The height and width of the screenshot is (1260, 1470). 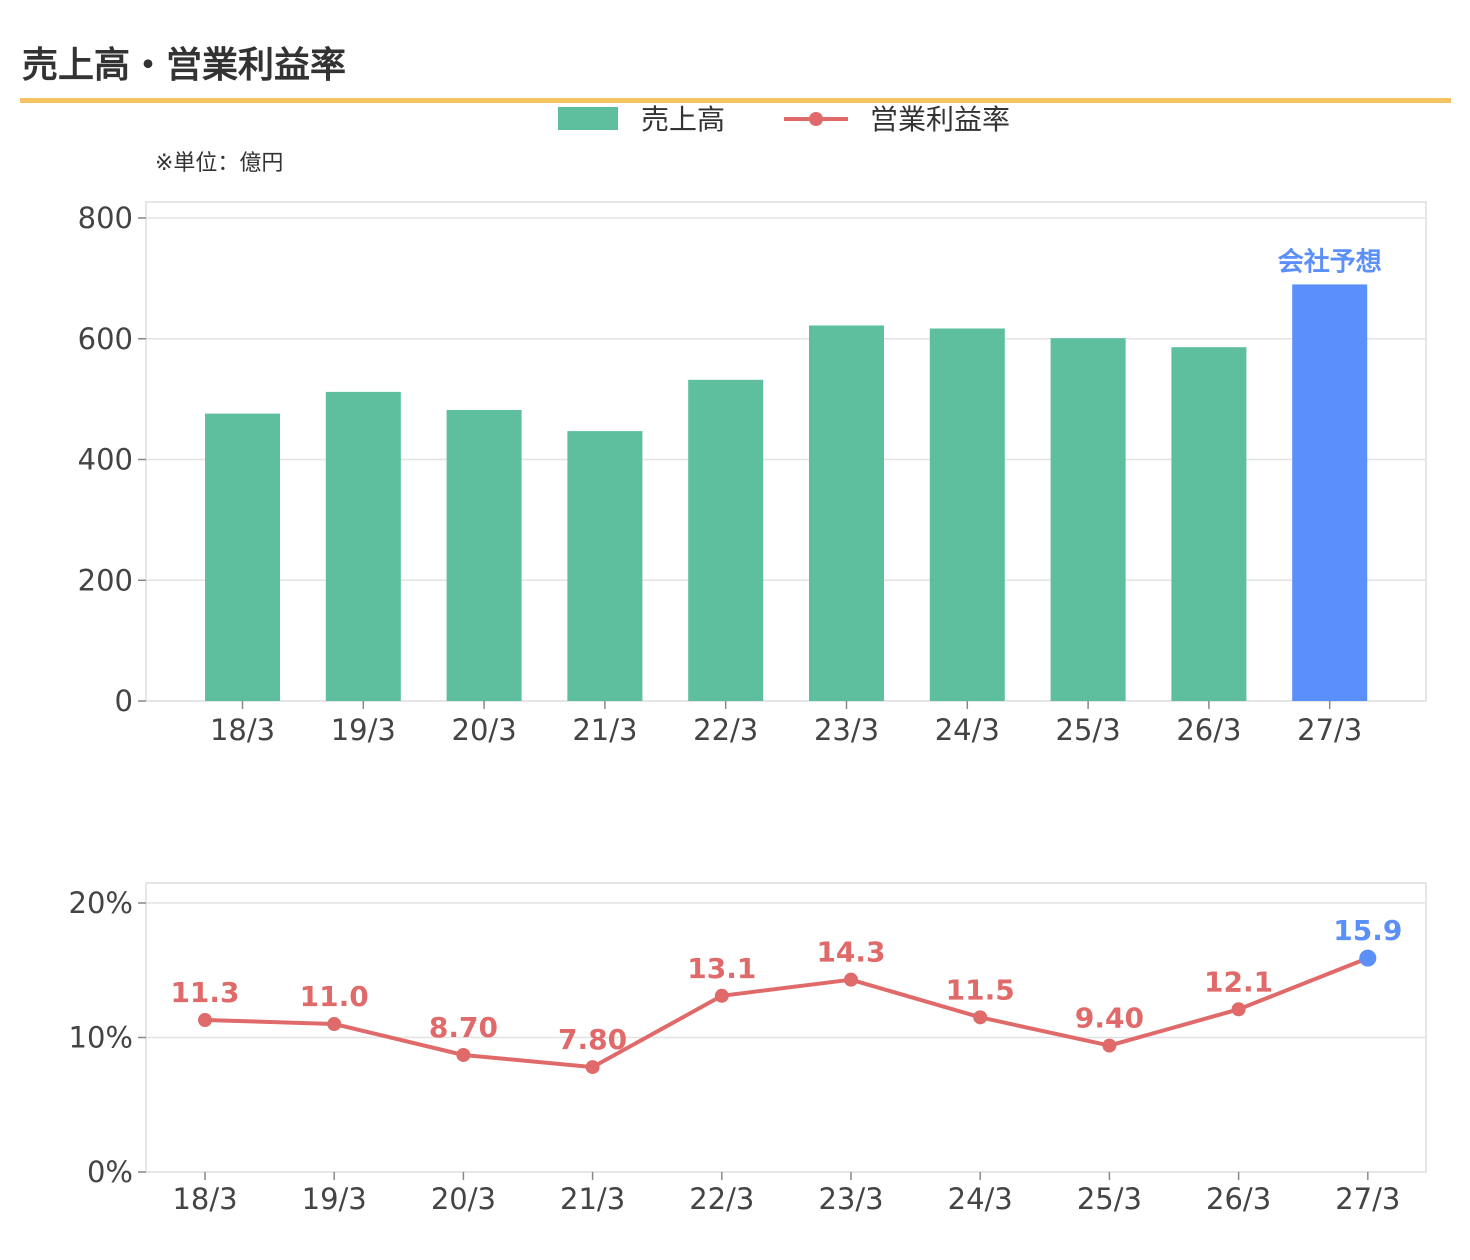 What do you see at coordinates (683, 119) in the screenshot?
I see `legend-bar-label: 売上高` at bounding box center [683, 119].